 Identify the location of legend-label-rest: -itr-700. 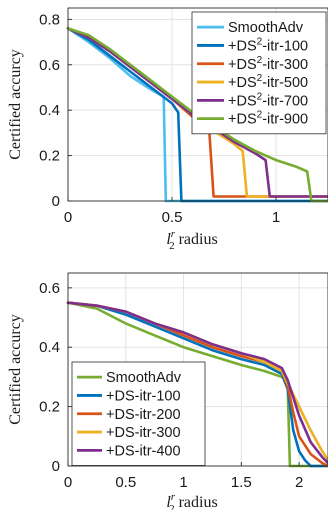
(285, 101).